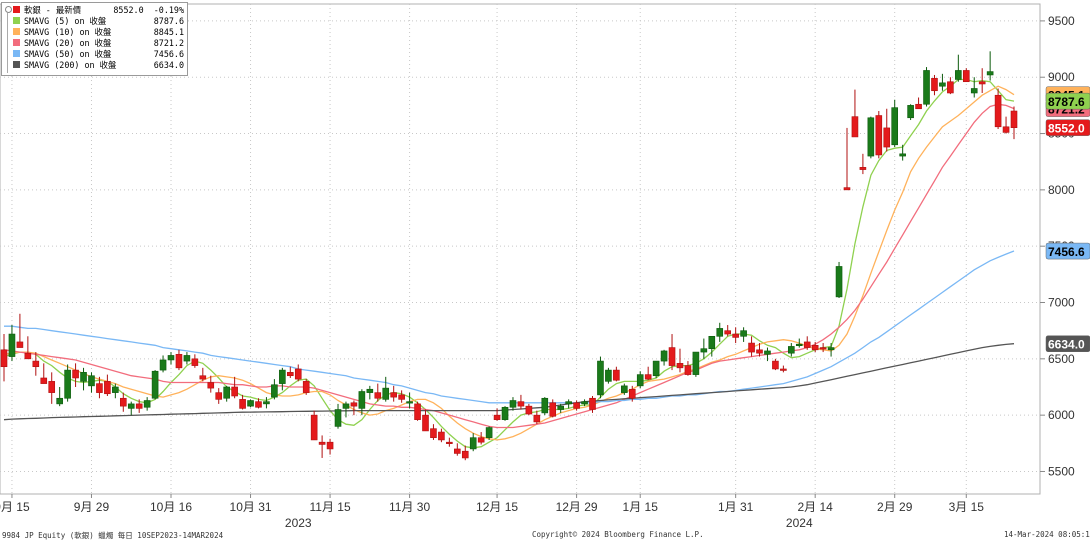 This screenshot has width=1090, height=541. Describe the element at coordinates (1061, 415) in the screenshot. I see `y-tick-label: 6000` at that location.